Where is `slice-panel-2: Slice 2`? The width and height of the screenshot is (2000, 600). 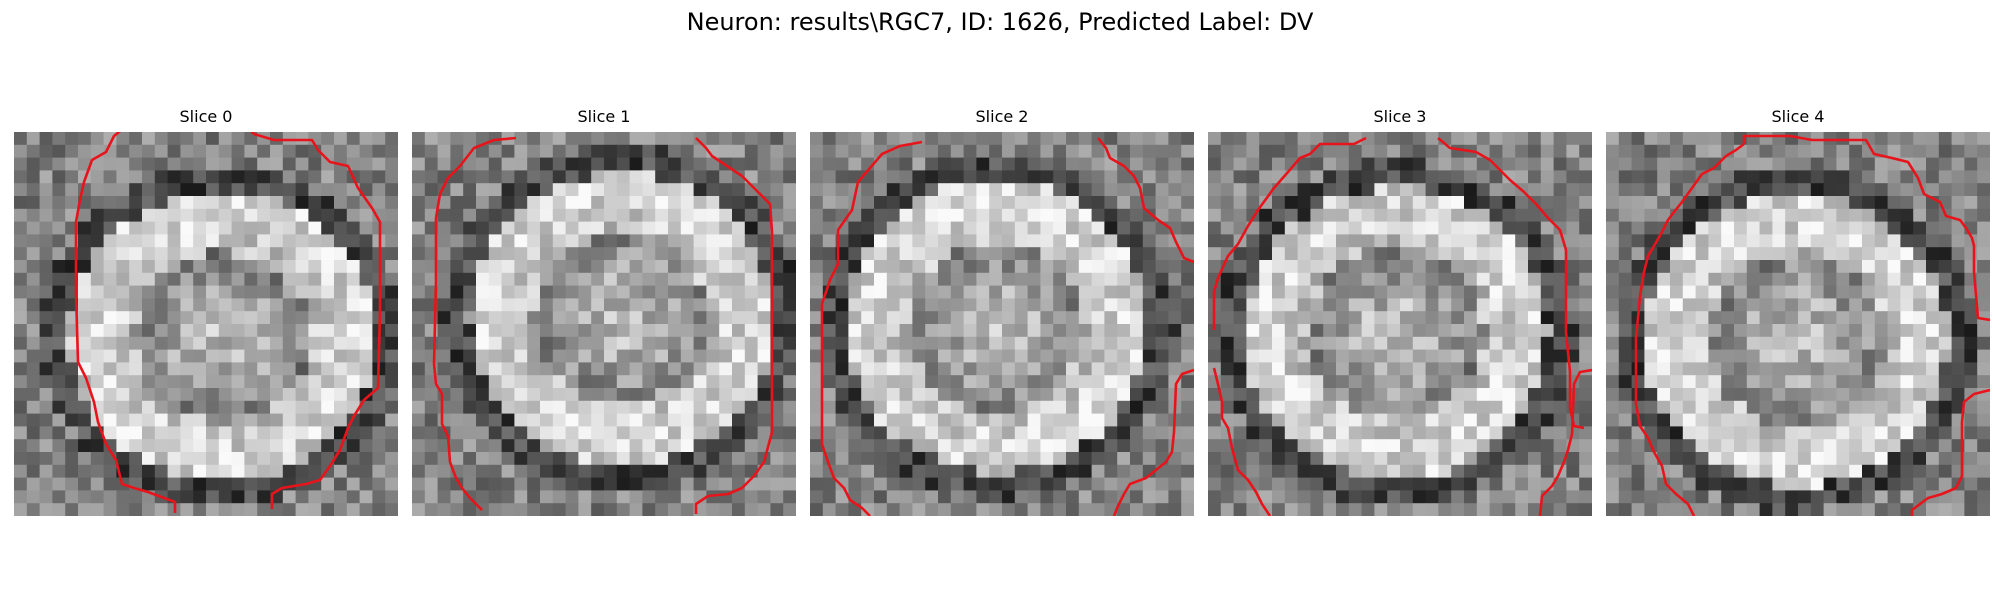
slice-panel-2: Slice 2 is located at coordinates (1002, 311).